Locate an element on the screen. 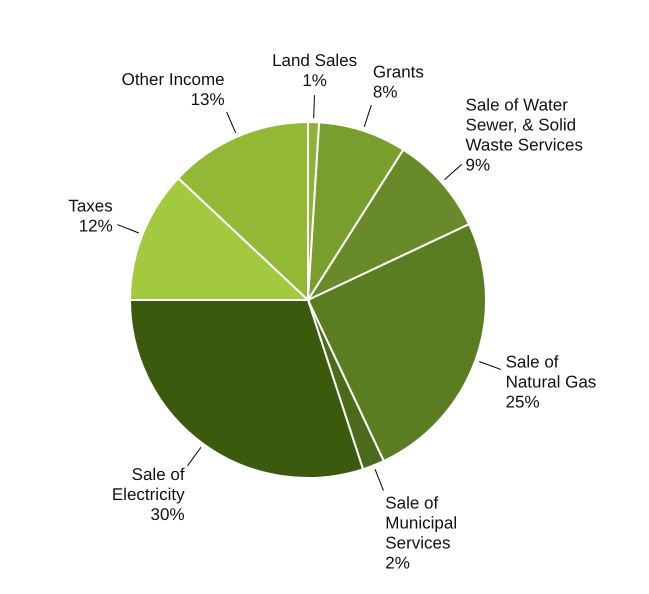 The width and height of the screenshot is (649, 594). slice-label: Land Sales is located at coordinates (315, 60).